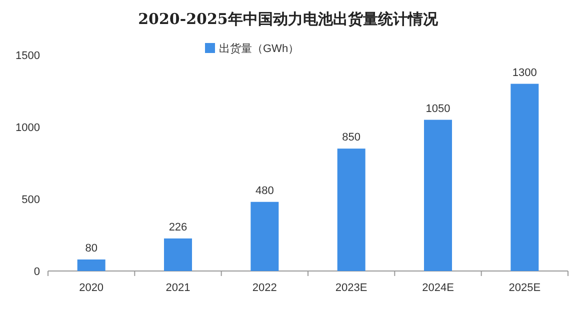 This screenshot has height=327, width=576. I want to click on y-tick-label: 1500, so click(28, 56).